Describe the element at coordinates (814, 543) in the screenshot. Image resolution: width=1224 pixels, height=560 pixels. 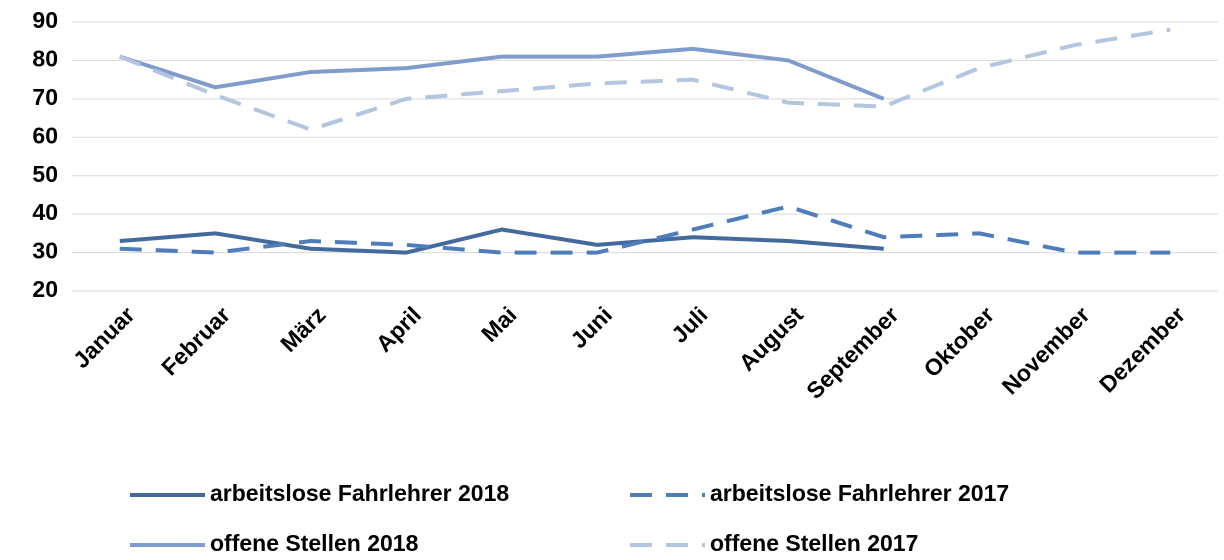
I see `legend-label: offene Stellen 2017` at that location.